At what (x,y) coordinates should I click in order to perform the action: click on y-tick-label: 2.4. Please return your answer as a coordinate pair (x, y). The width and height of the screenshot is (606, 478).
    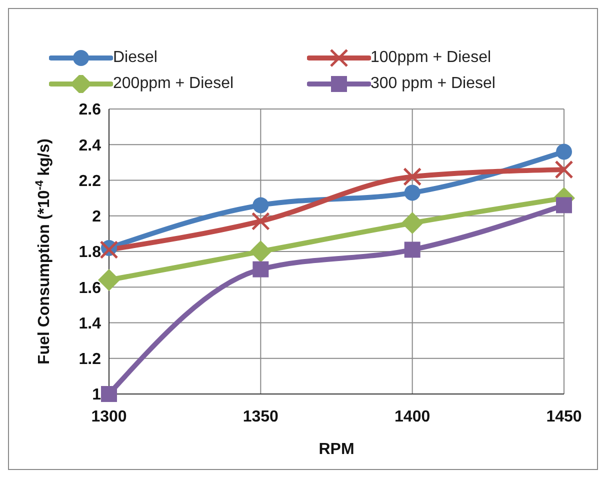
    Looking at the image, I should click on (90, 145).